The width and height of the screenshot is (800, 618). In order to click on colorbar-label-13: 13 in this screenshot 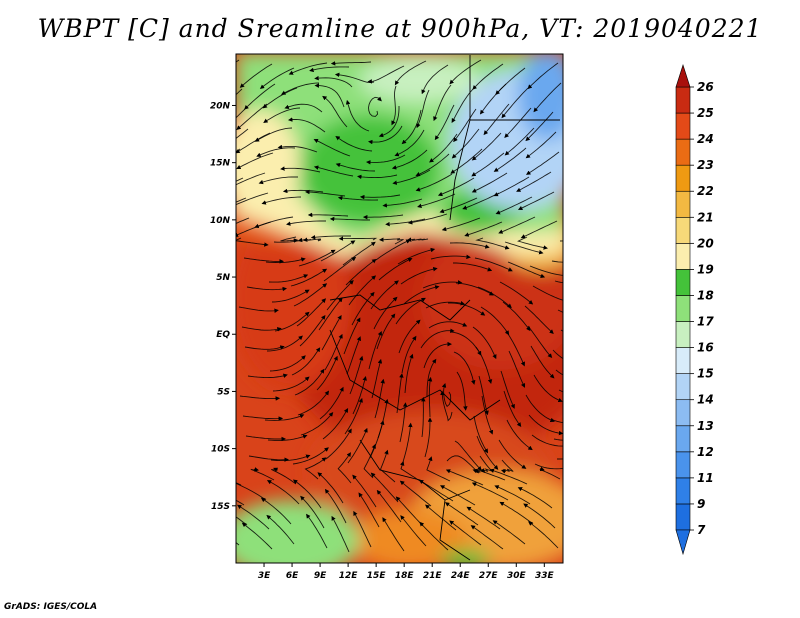, I will do `click(705, 426)`.